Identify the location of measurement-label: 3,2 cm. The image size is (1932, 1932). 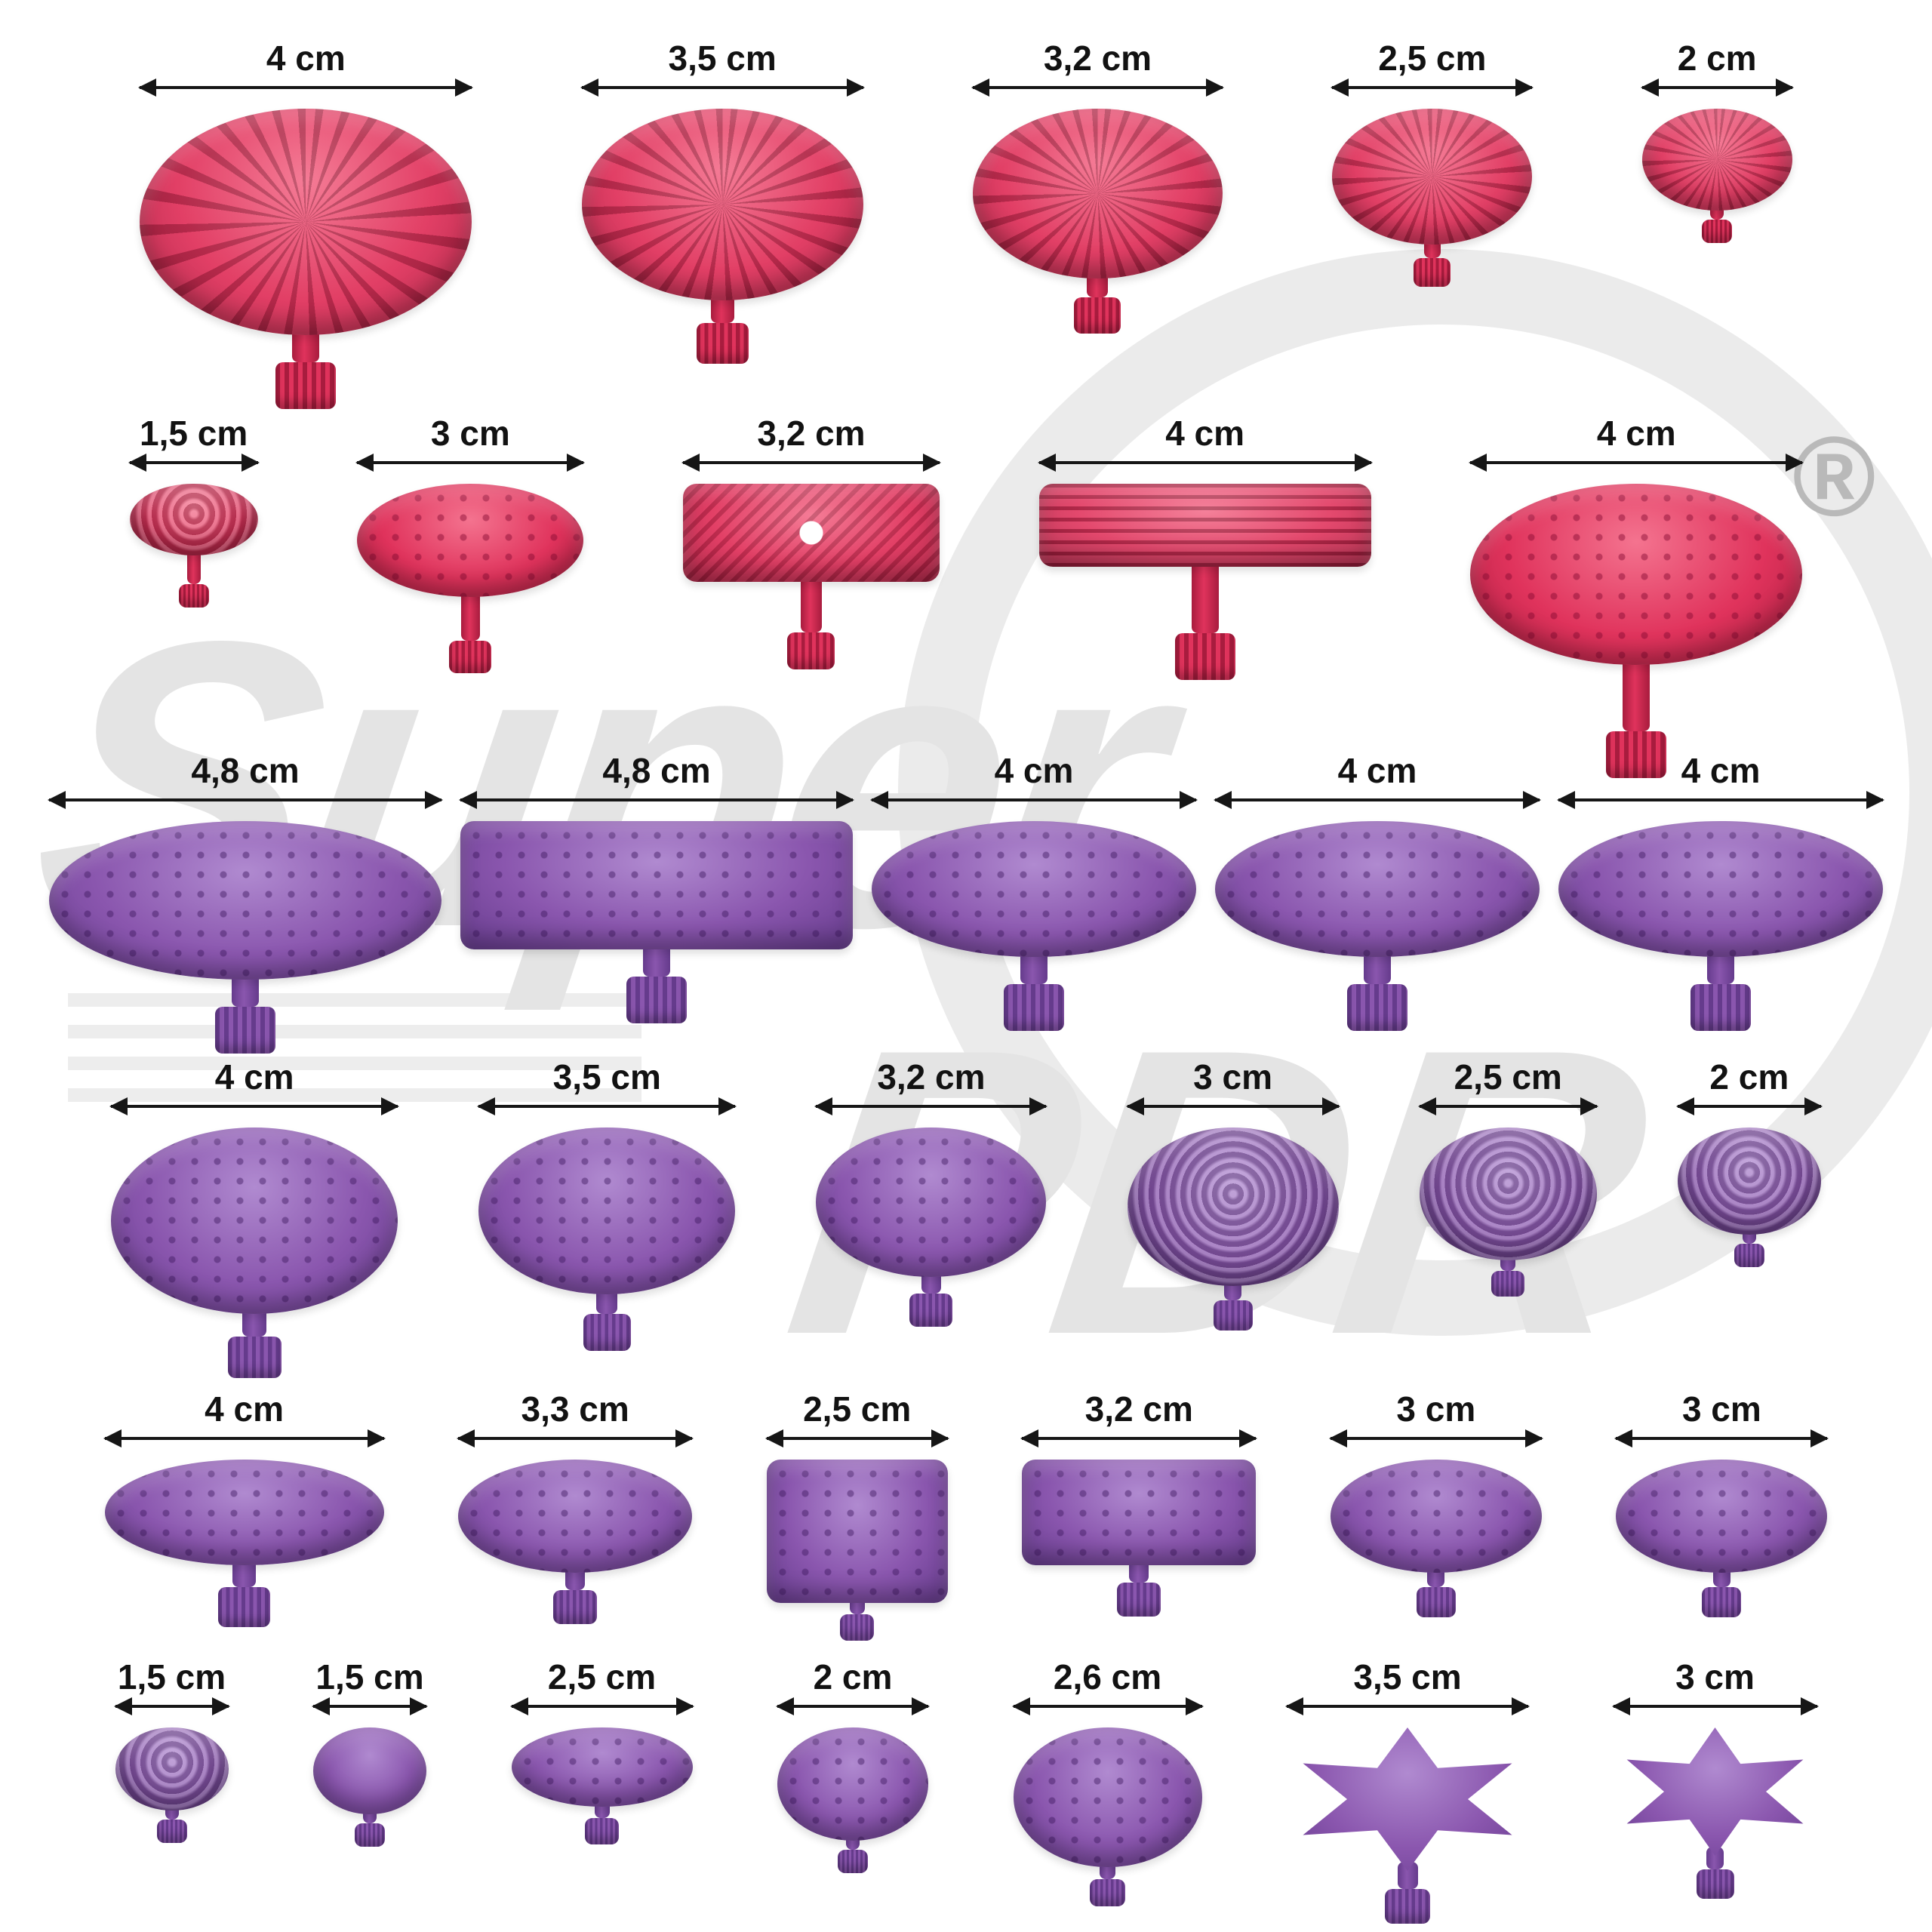
(931, 1077).